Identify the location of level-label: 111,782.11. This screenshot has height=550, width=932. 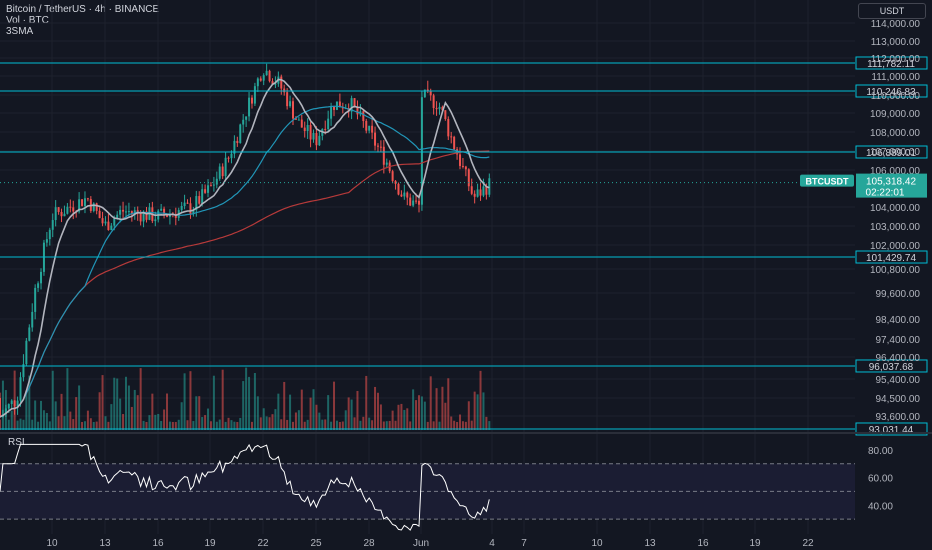
(891, 64).